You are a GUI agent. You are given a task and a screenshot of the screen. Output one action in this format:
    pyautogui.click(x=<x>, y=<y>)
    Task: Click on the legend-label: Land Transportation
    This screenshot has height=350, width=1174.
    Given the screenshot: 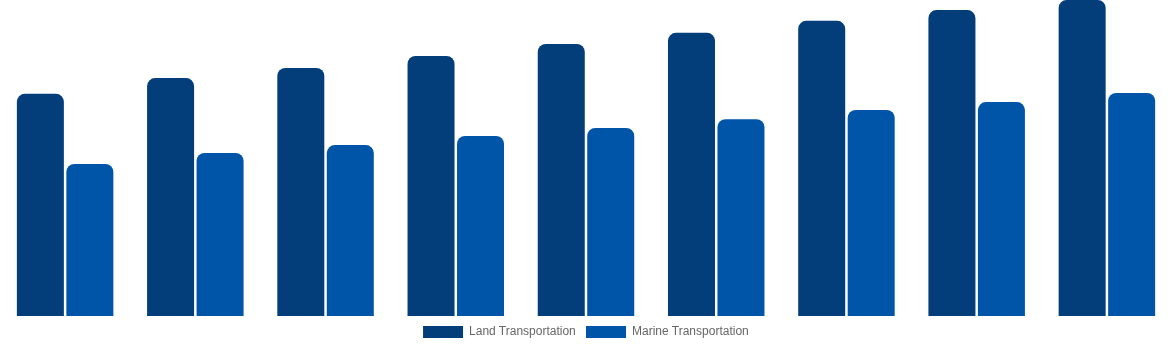 What is the action you would take?
    pyautogui.click(x=522, y=331)
    